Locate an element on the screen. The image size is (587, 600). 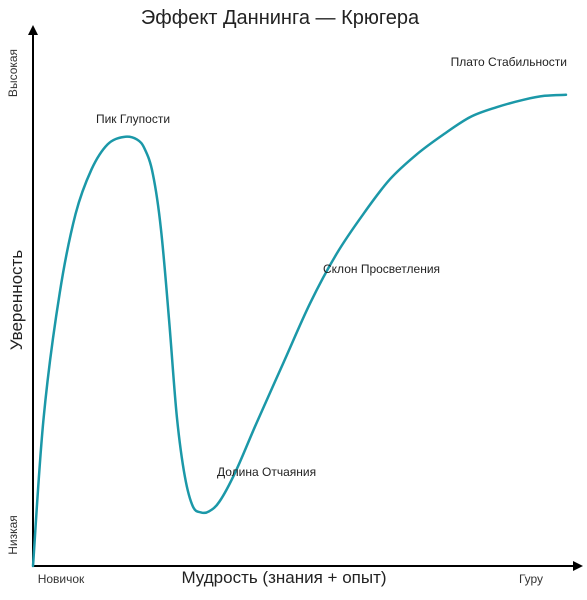
annotation-slope-of-enlightenment: Склон Просветления is located at coordinates (381, 269).